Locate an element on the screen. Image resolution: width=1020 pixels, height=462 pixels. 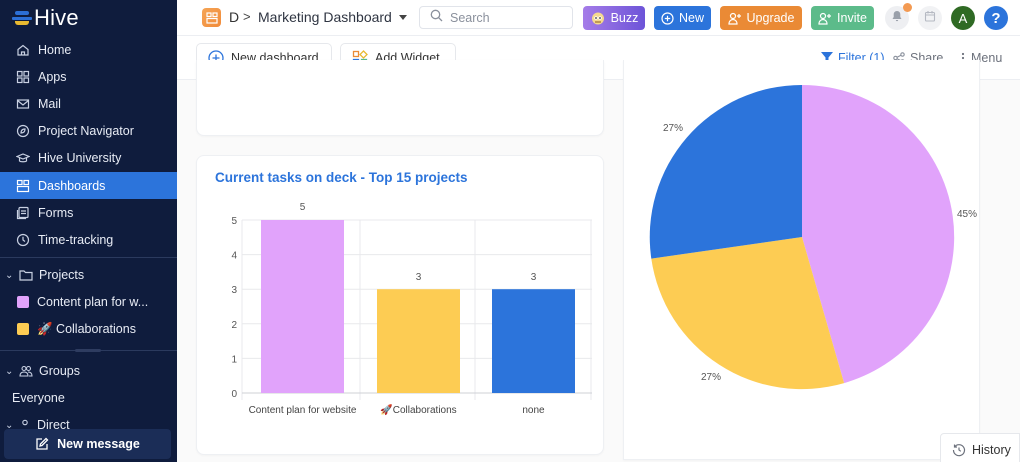
groups-header-label: Groups is located at coordinates (59, 371).